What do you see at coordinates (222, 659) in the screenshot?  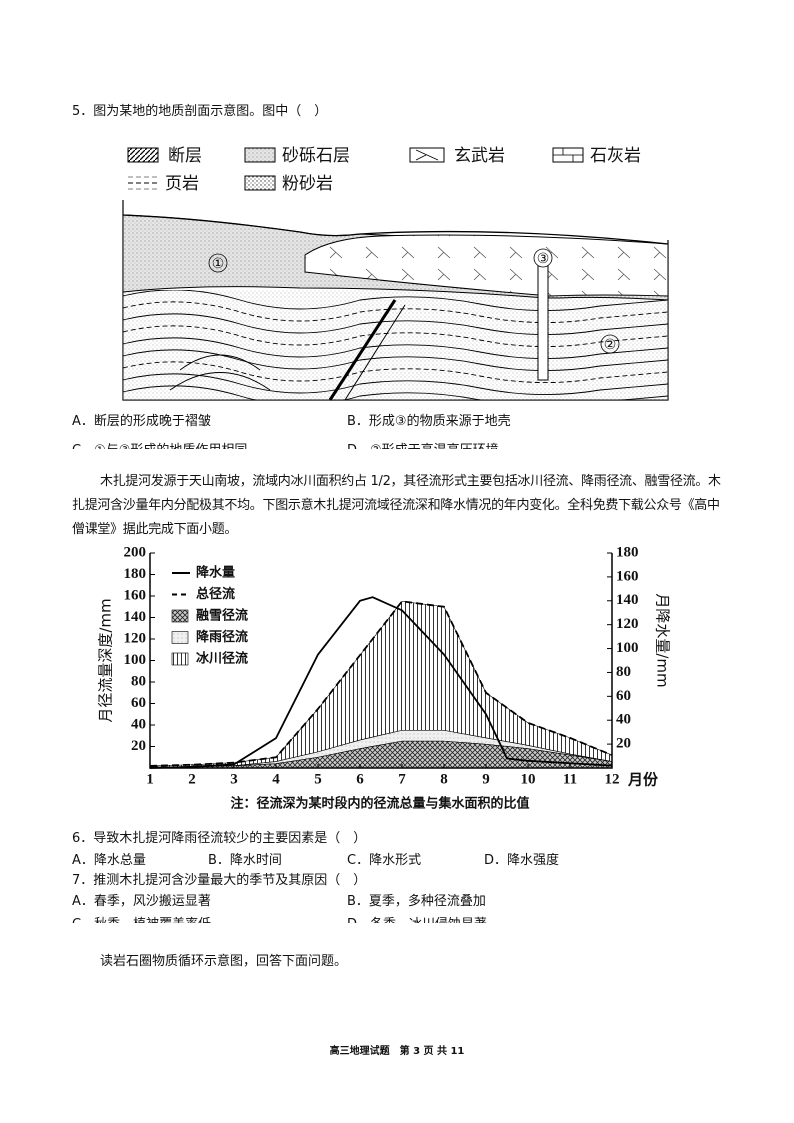 I see `legend-label: 冰川径流` at bounding box center [222, 659].